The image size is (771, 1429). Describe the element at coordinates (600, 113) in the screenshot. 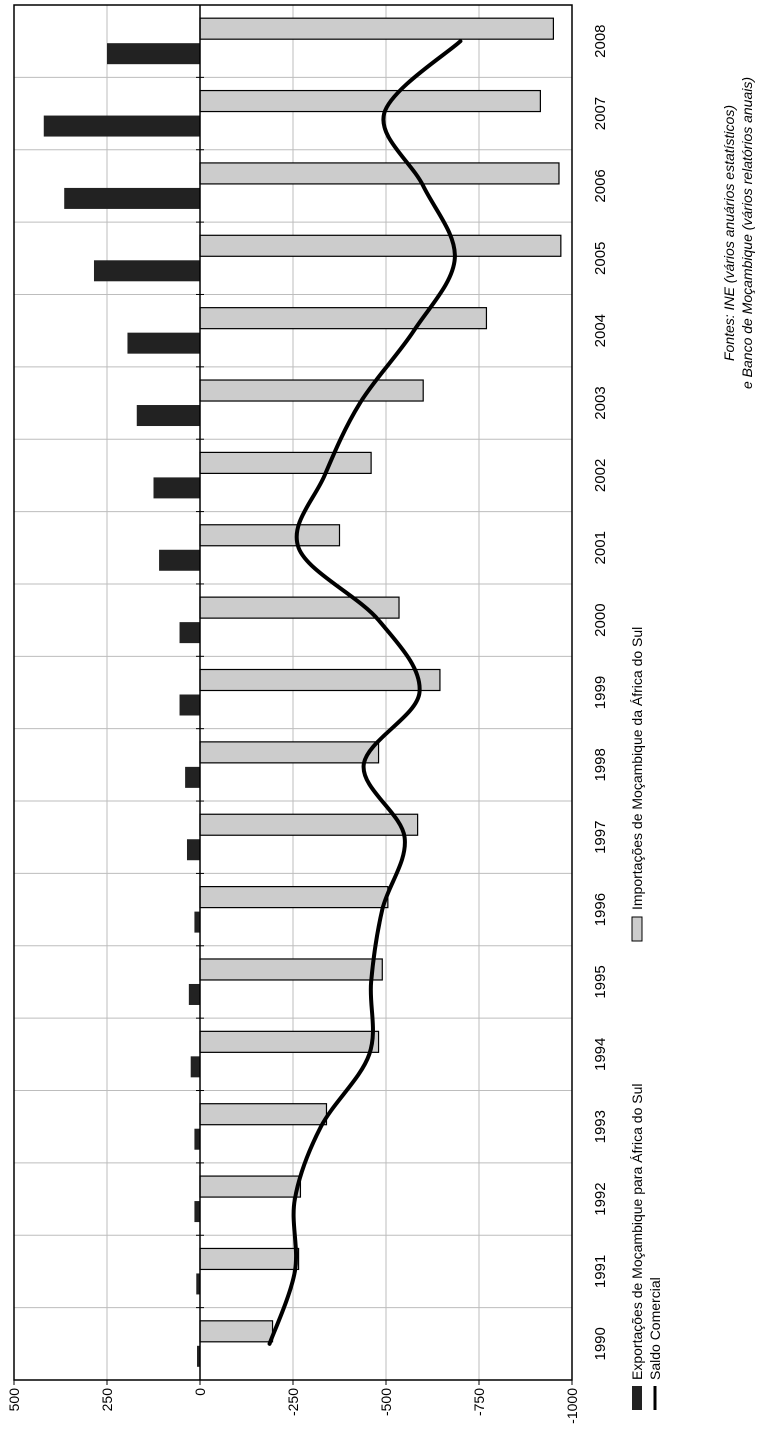

I see `category-label-2007: 2007` at that location.